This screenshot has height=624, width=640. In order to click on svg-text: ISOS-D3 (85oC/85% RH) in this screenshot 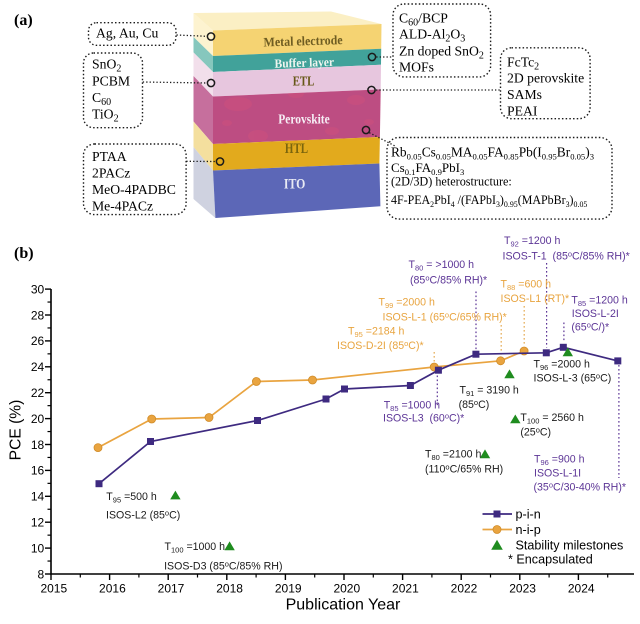, I will do `click(223, 565)`.